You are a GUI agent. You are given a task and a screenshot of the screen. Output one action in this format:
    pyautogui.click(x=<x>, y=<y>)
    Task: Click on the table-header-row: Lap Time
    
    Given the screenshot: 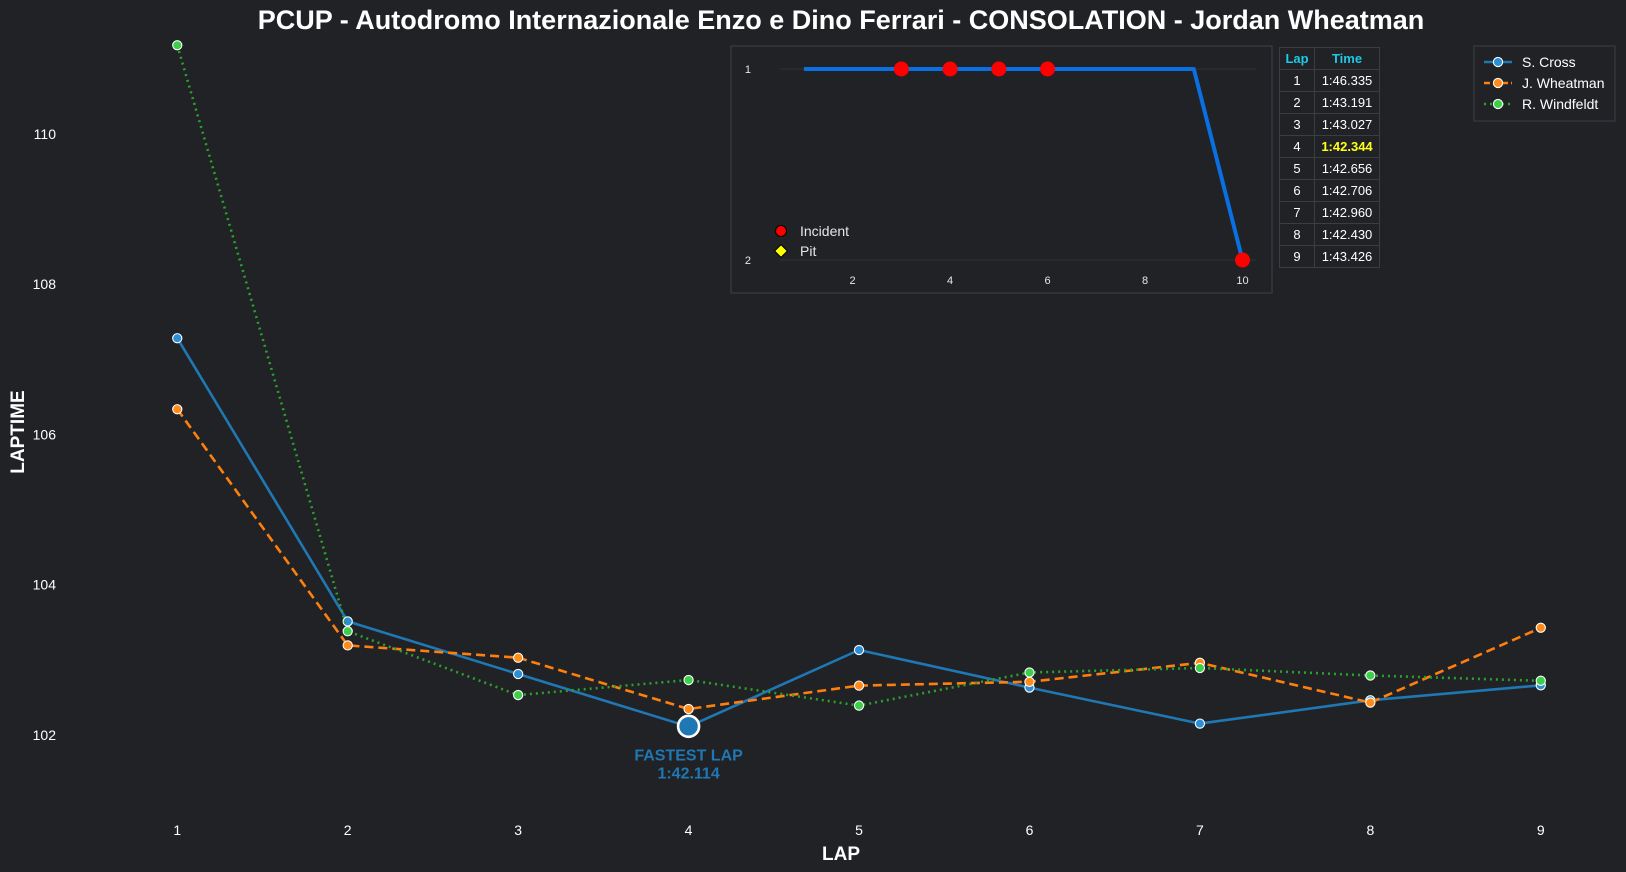 What is the action you would take?
    pyautogui.click(x=1329, y=58)
    